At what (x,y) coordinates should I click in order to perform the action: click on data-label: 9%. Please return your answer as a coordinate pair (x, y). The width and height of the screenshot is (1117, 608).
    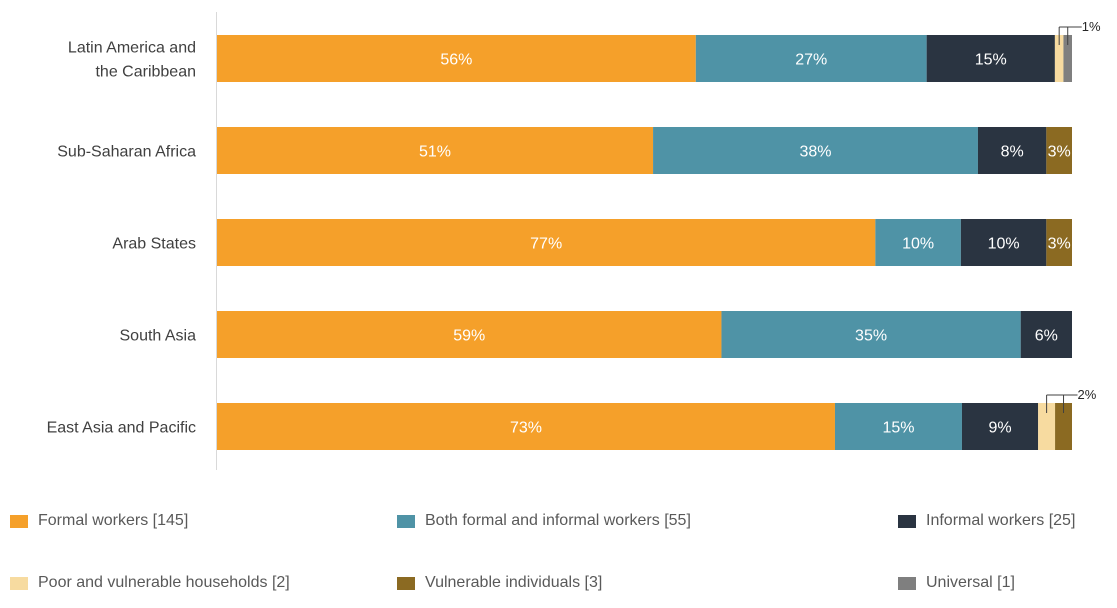
    Looking at the image, I should click on (999, 428).